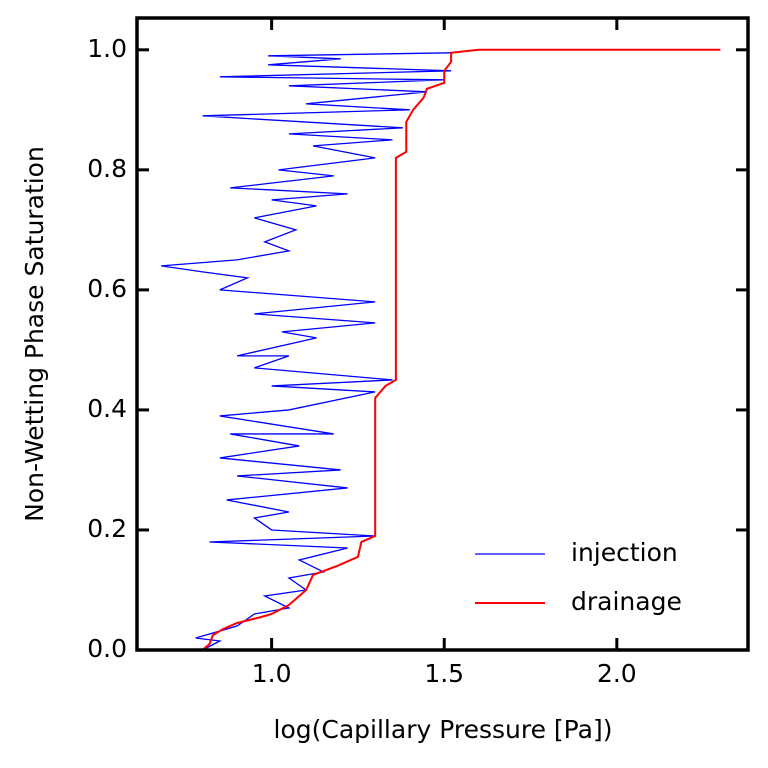  What do you see at coordinates (617, 673) in the screenshot?
I see `x-tick-label: 2.0` at bounding box center [617, 673].